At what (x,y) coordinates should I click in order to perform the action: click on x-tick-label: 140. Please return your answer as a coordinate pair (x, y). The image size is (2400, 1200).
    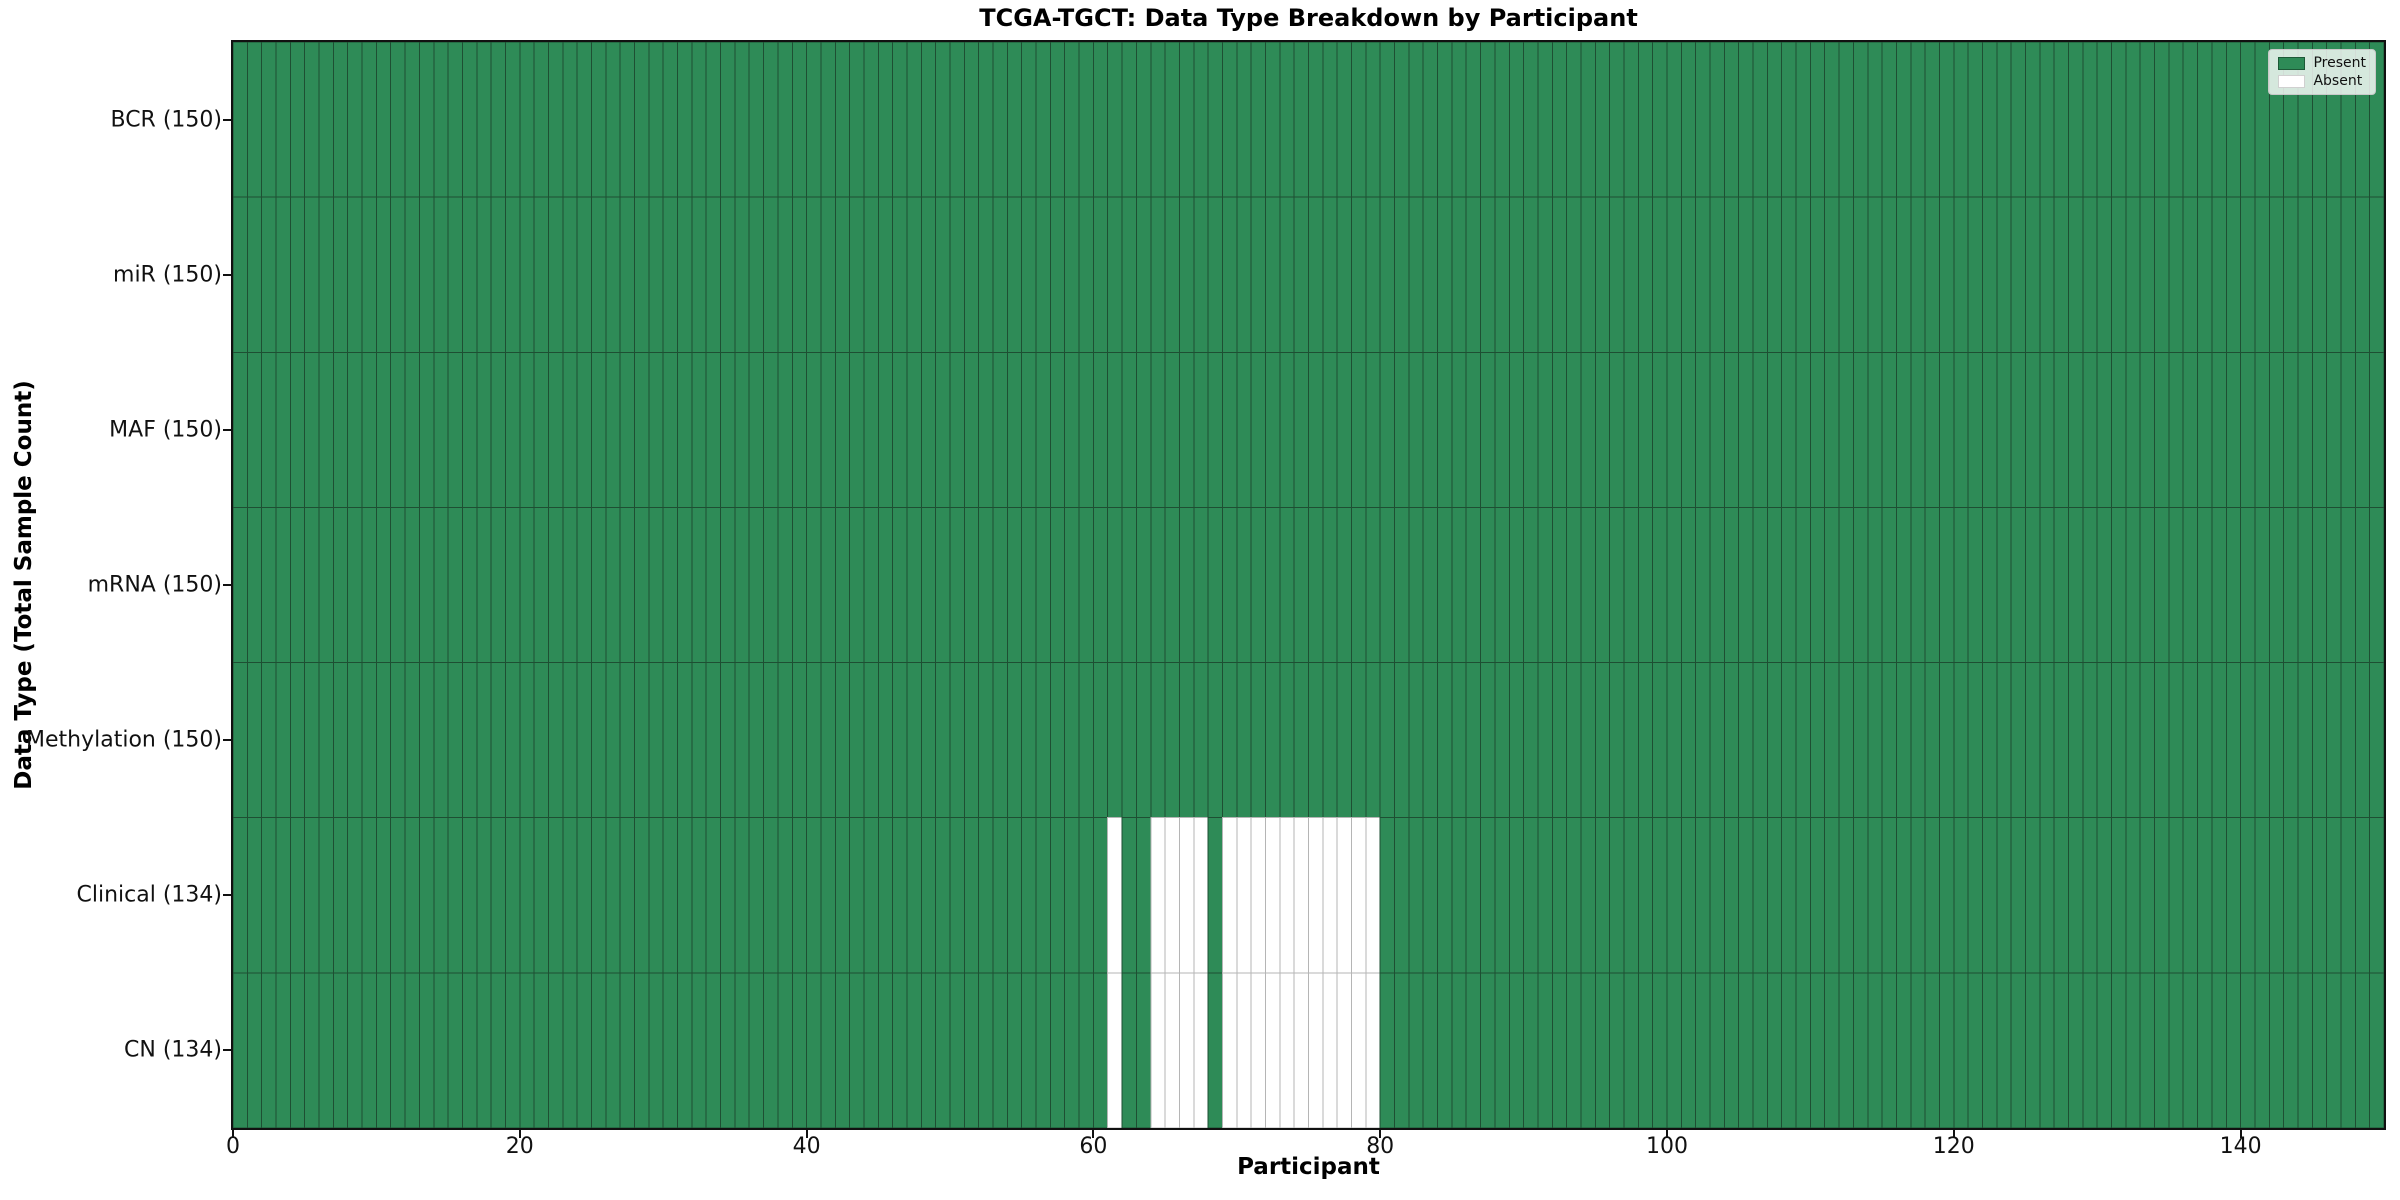
    Looking at the image, I should click on (2240, 1146).